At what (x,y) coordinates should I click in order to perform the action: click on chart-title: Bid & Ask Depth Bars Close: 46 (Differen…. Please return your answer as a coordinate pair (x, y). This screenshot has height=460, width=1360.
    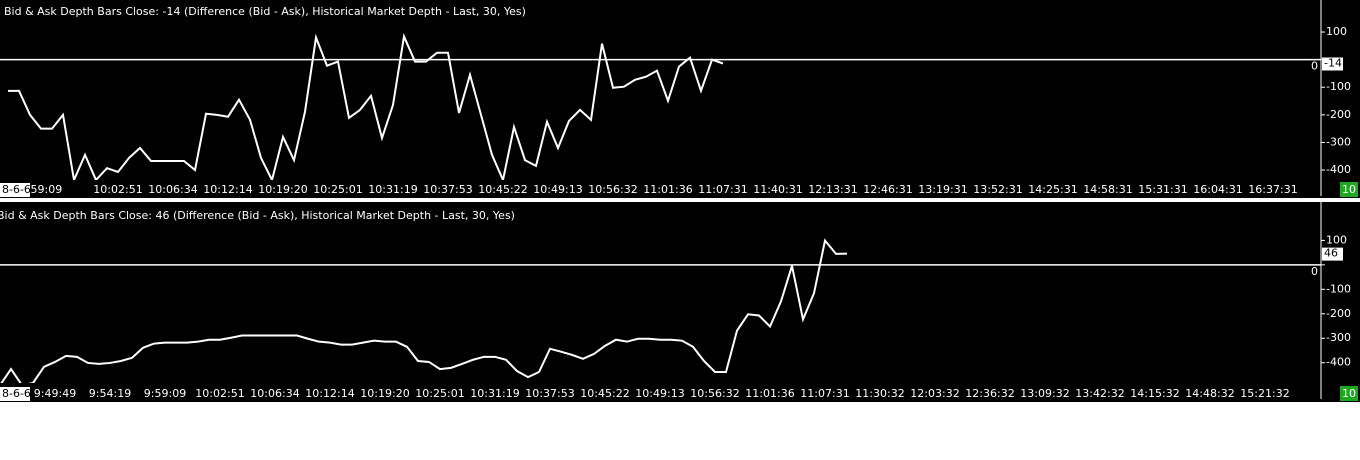
    Looking at the image, I should click on (257, 215).